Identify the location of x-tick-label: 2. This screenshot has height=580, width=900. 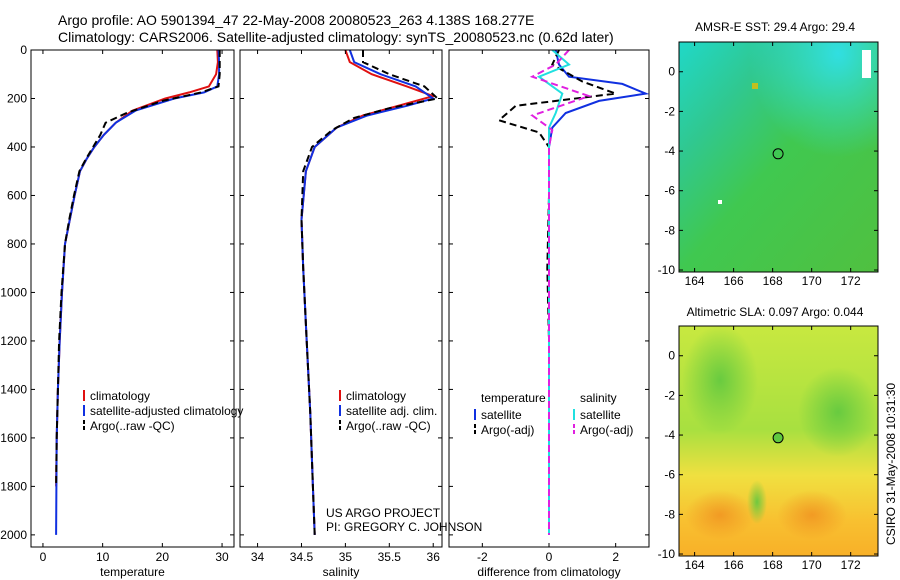
(615, 557).